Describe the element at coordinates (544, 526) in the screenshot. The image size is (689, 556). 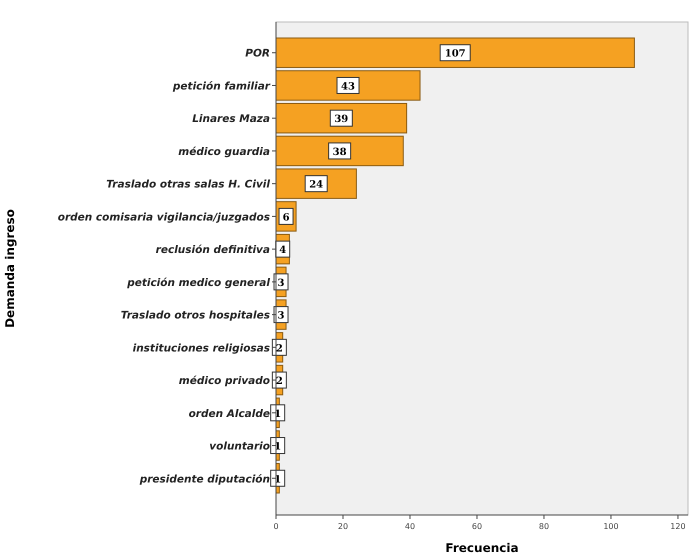
I see `x-tick-label: 80` at that location.